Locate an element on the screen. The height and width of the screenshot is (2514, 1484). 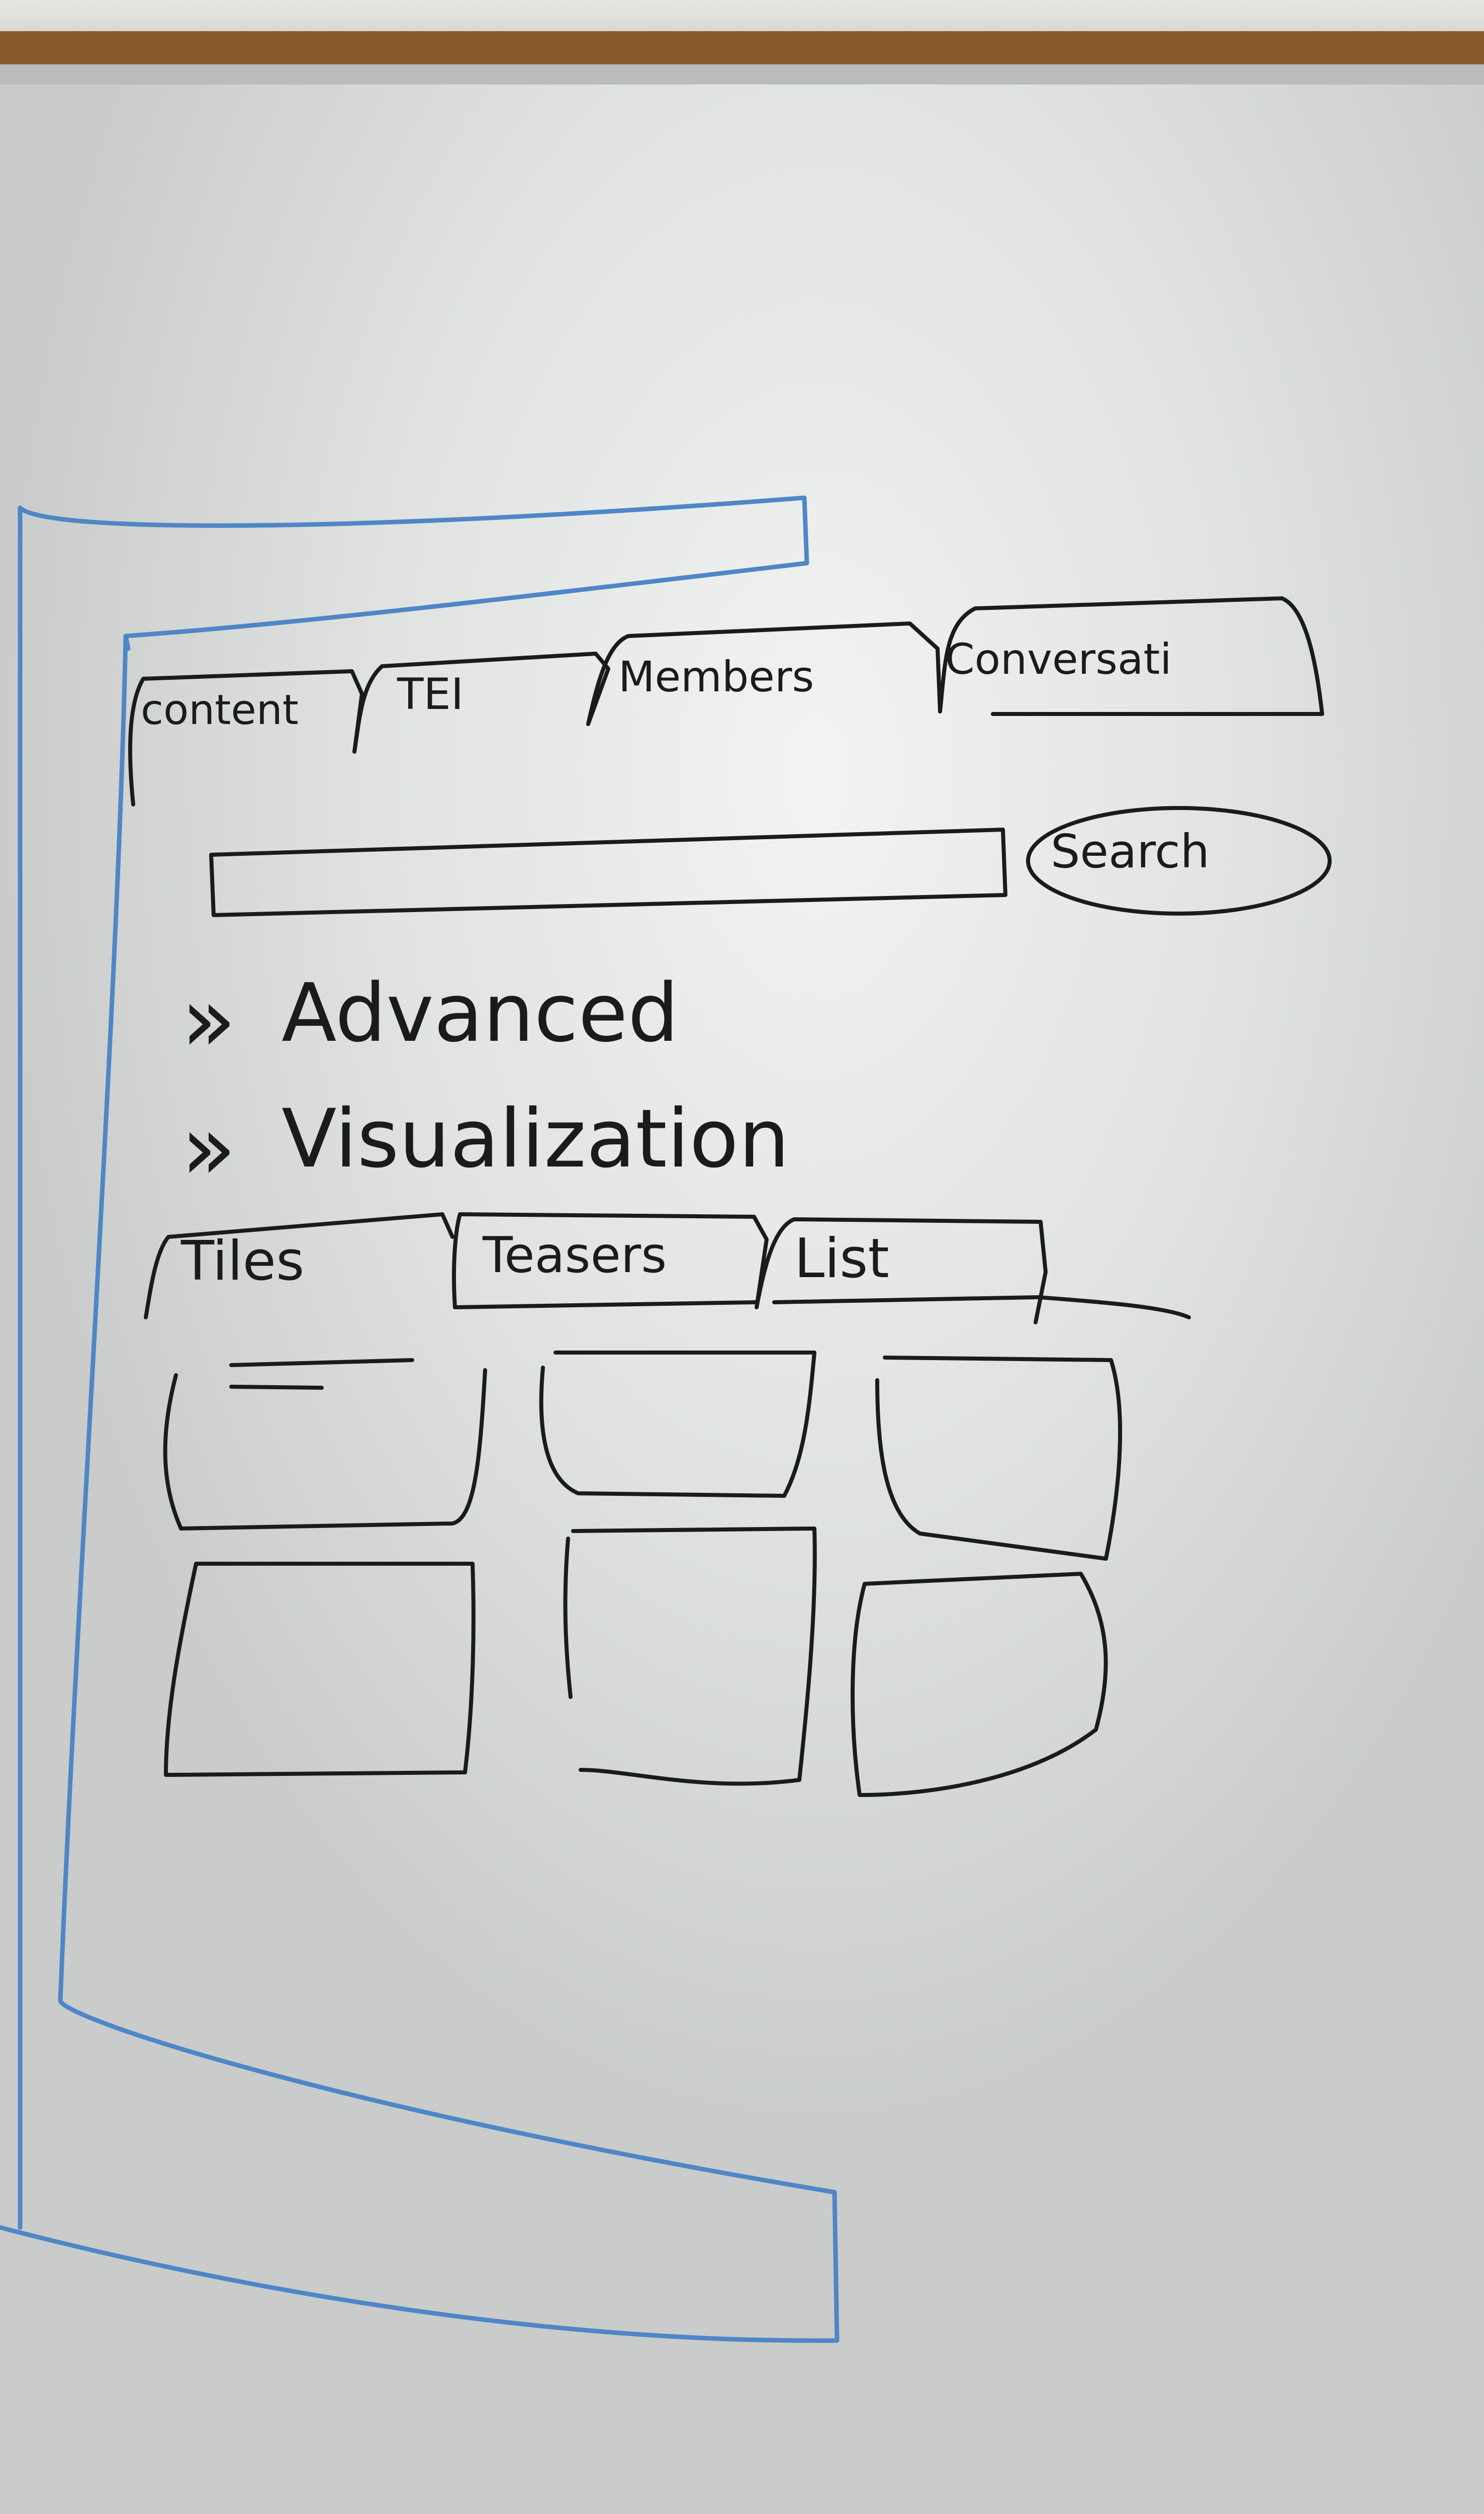
search-bar: Search is located at coordinates (770, 861).